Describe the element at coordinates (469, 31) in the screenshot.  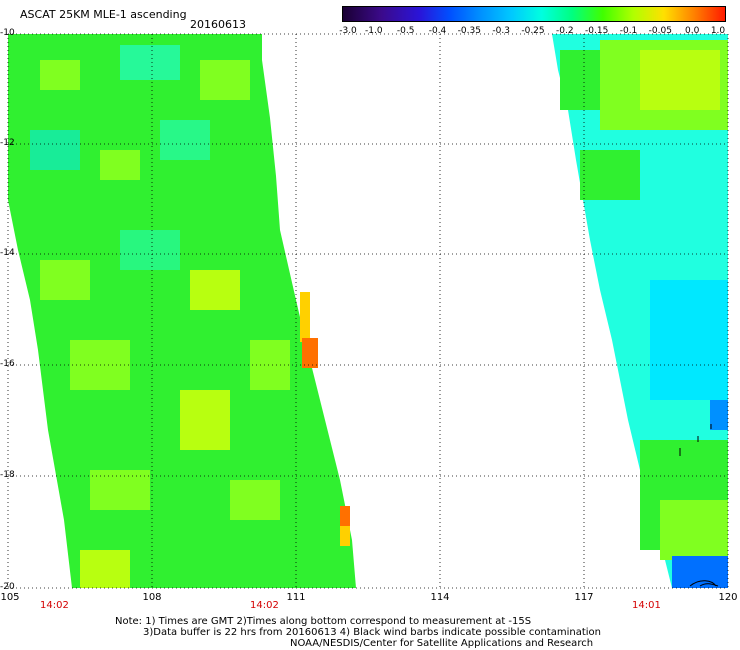
I see `colorbar-tick-label: -0.35` at that location.